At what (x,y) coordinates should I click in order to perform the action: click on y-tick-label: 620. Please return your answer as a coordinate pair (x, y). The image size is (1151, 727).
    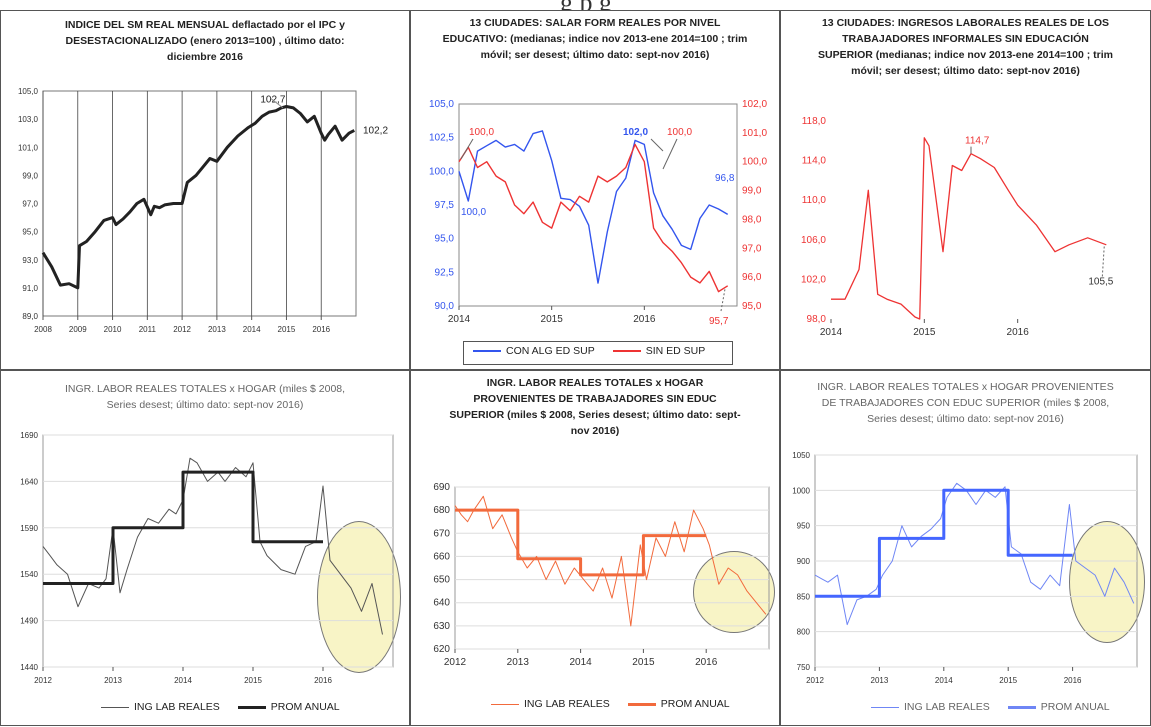
    Looking at the image, I should click on (441, 649).